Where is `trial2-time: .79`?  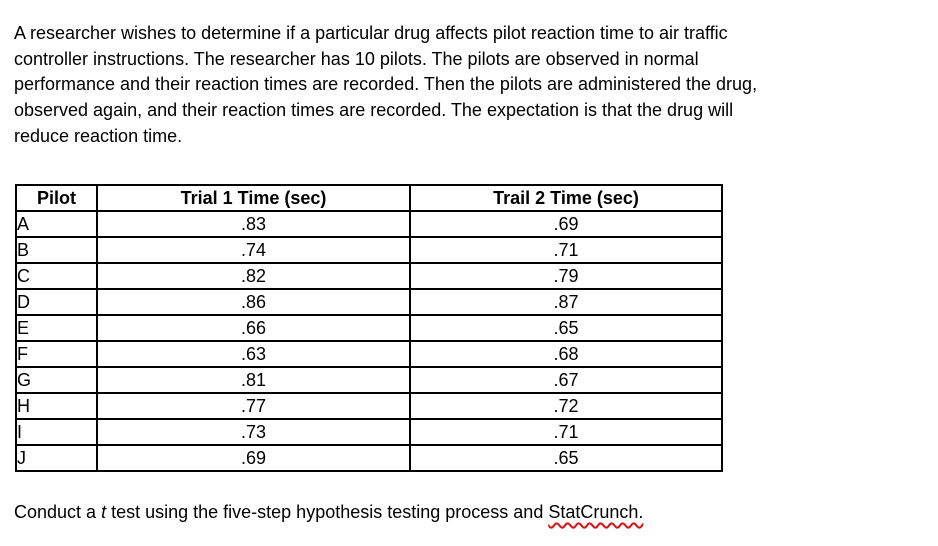 trial2-time: .79 is located at coordinates (566, 276).